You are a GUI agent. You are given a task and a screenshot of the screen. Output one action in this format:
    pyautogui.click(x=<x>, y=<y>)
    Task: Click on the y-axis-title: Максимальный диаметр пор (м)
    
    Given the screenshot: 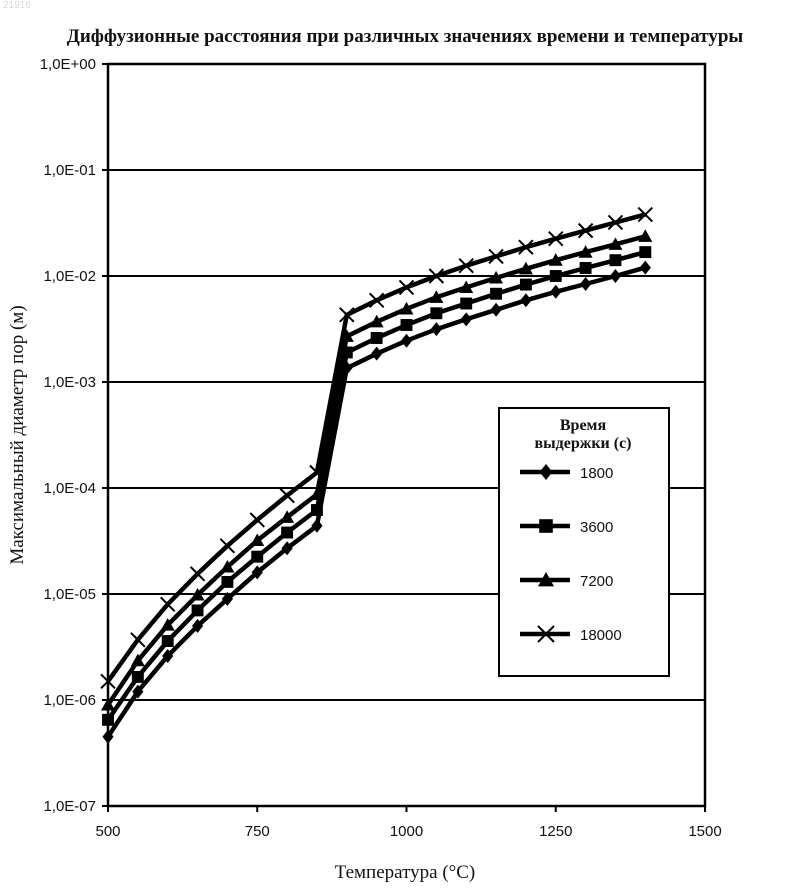 What is the action you would take?
    pyautogui.click(x=17, y=434)
    